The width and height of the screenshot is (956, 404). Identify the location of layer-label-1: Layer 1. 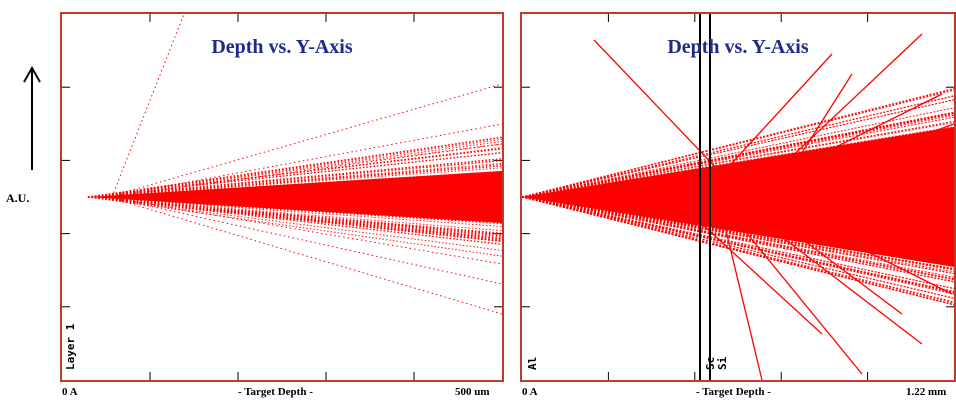
(70, 346).